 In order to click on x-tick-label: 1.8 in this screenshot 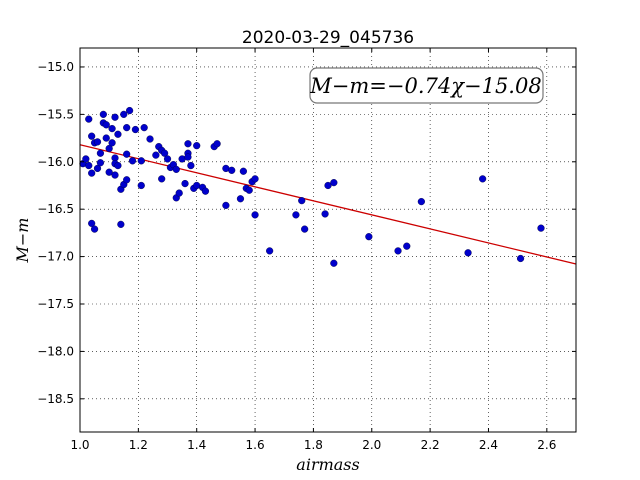, I will do `click(313, 445)`.